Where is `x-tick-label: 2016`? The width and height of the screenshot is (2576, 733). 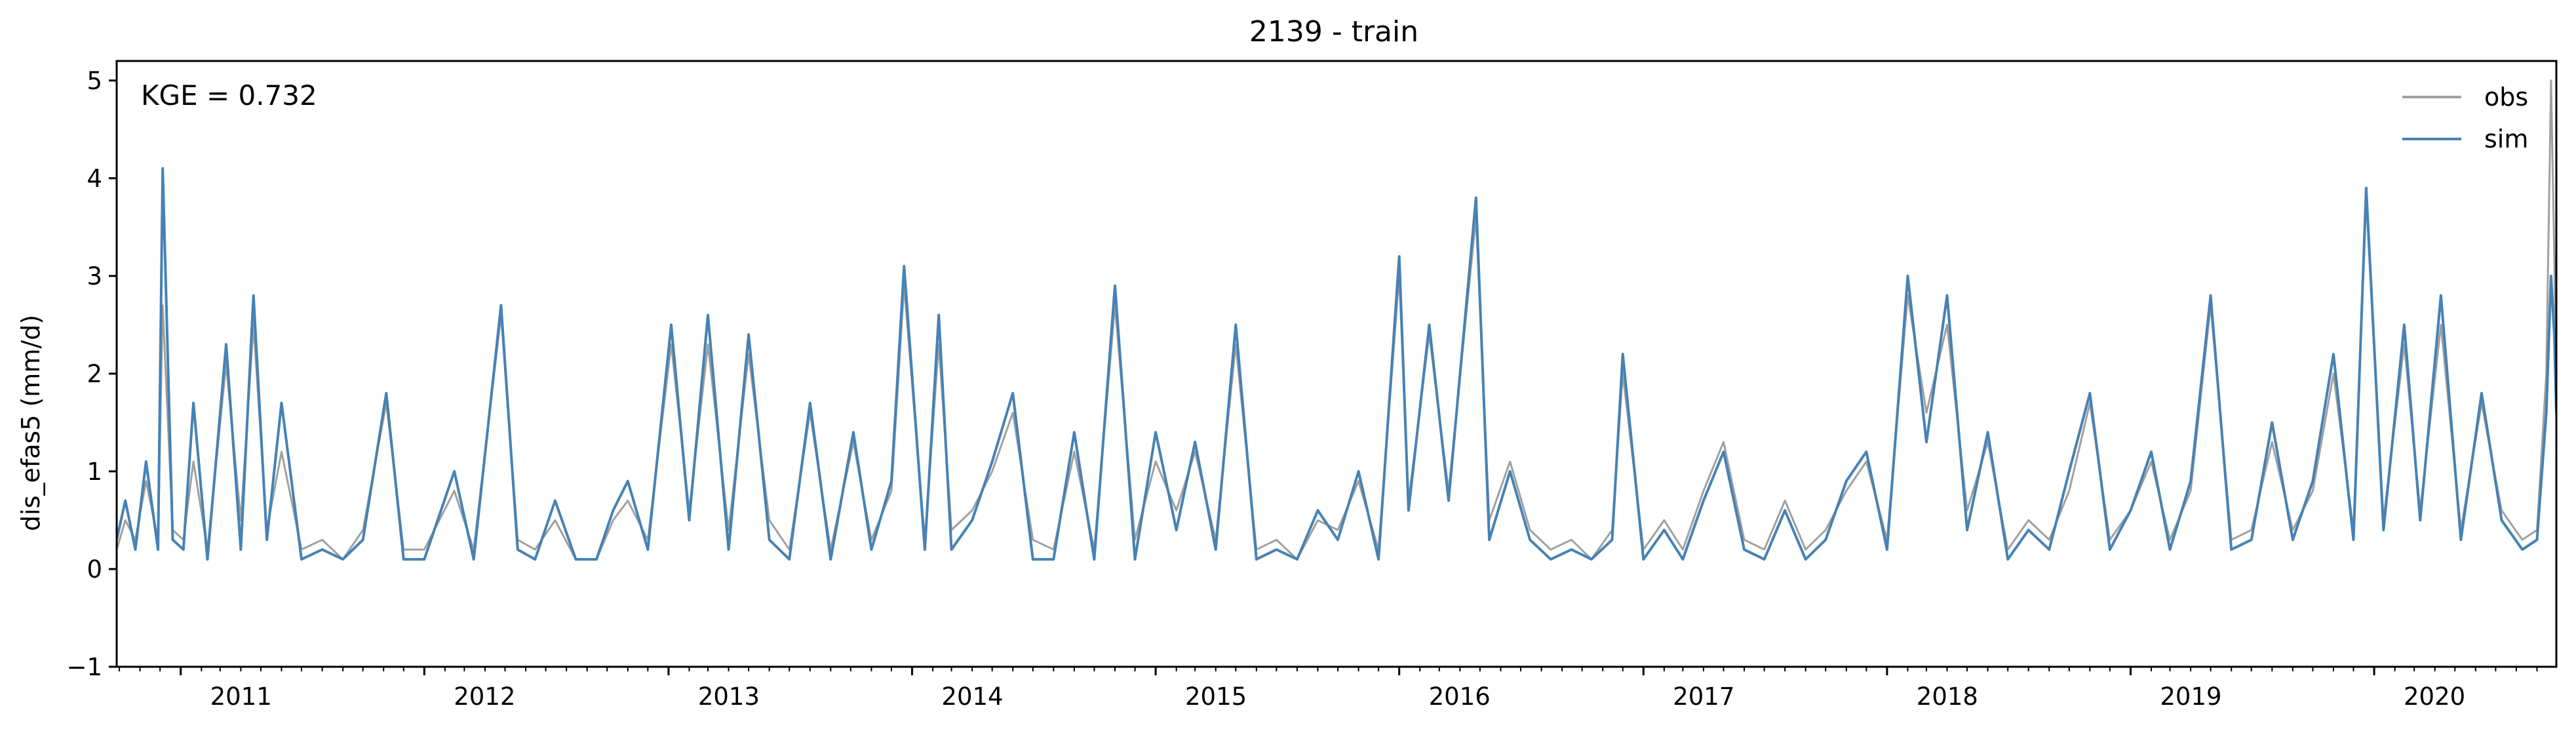
x-tick-label: 2016 is located at coordinates (1460, 697).